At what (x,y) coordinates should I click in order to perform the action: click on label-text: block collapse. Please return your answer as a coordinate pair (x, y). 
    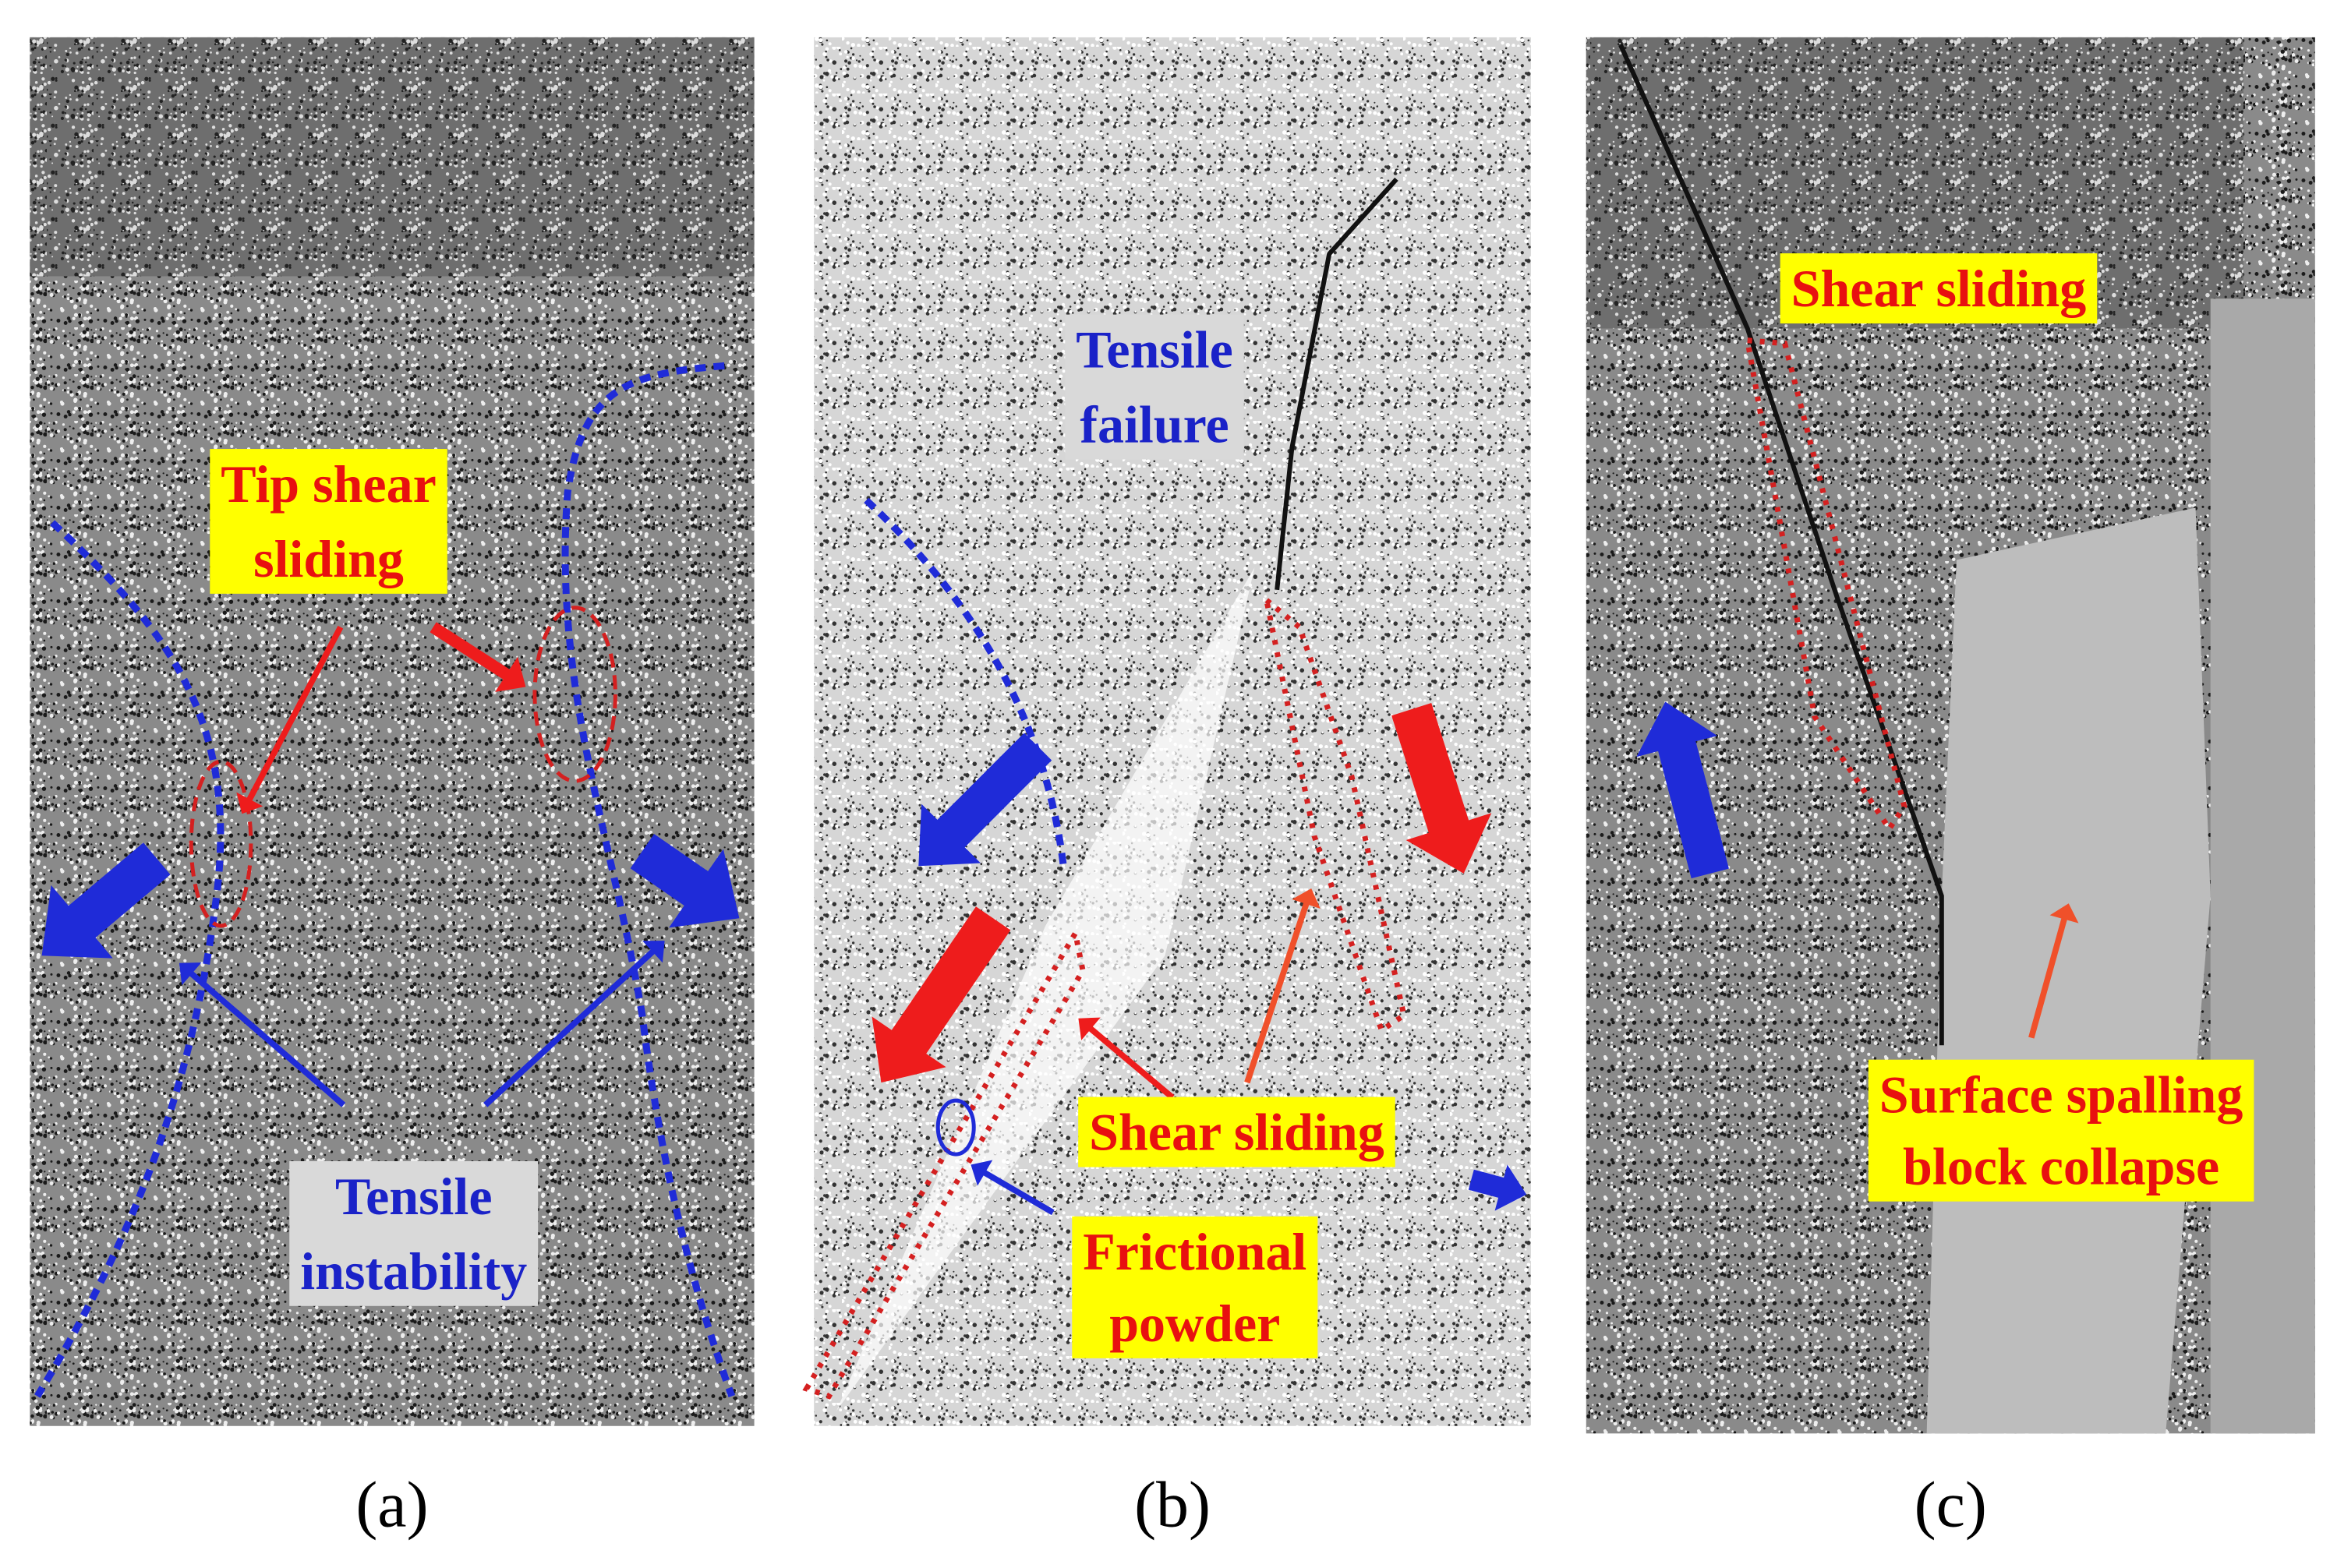
    Looking at the image, I should click on (2061, 1166).